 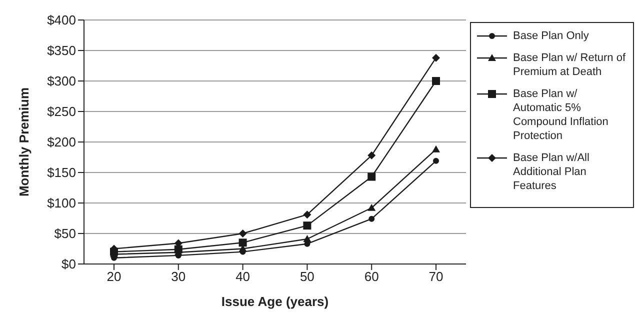 I want to click on y-tick-label: $300, so click(x=61, y=81).